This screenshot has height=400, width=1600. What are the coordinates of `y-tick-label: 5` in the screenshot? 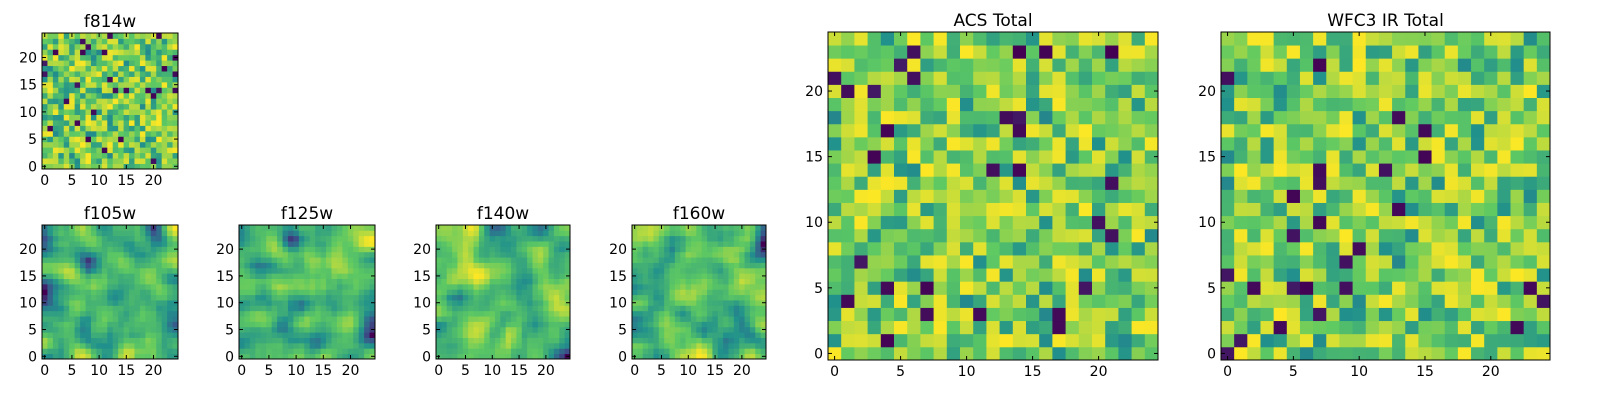 It's located at (622, 331).